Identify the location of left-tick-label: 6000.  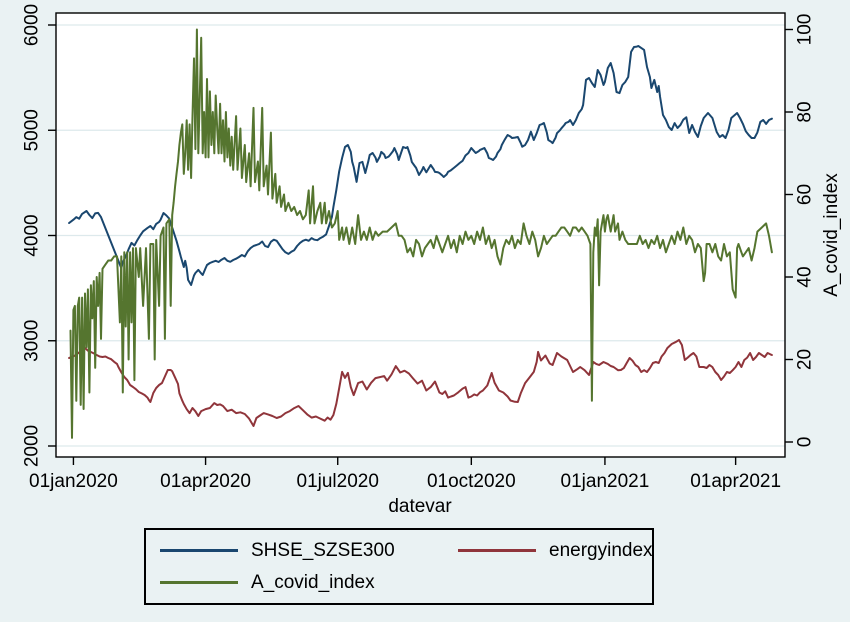
(32, 25).